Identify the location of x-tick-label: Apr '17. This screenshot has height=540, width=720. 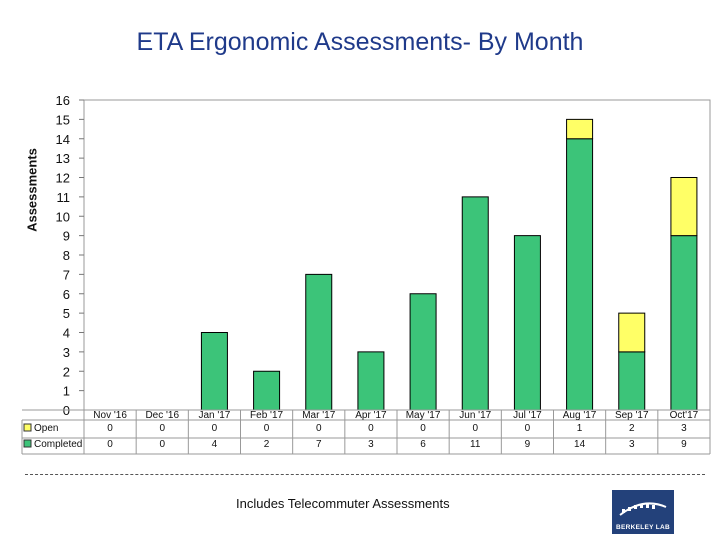
(371, 415).